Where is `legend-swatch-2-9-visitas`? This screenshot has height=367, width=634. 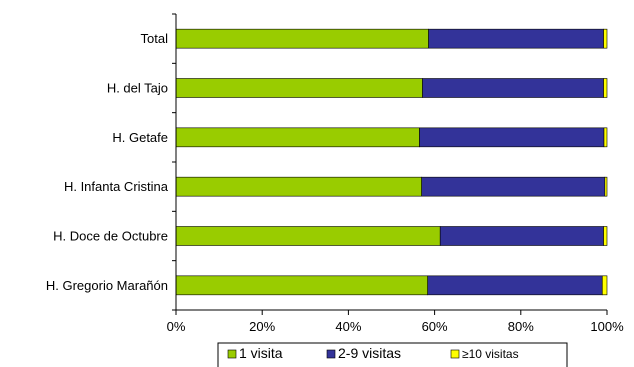 legend-swatch-2-9-visitas is located at coordinates (331, 354).